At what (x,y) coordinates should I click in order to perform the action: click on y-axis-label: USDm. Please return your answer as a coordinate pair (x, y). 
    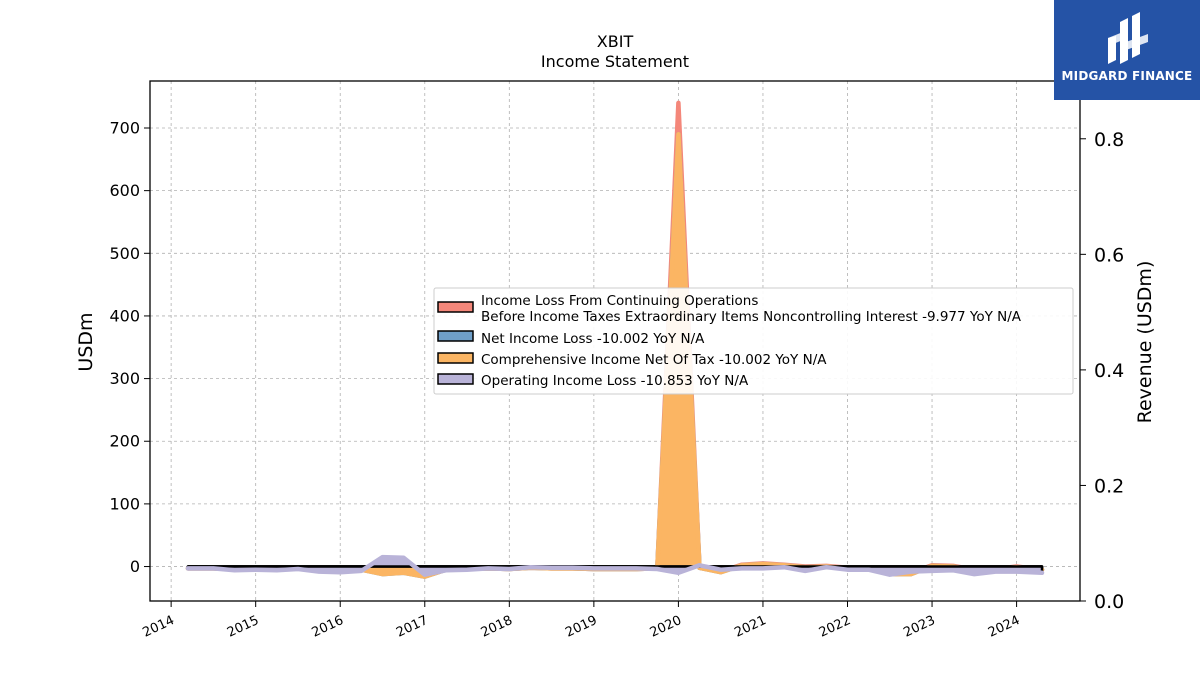
    Looking at the image, I should click on (86, 341).